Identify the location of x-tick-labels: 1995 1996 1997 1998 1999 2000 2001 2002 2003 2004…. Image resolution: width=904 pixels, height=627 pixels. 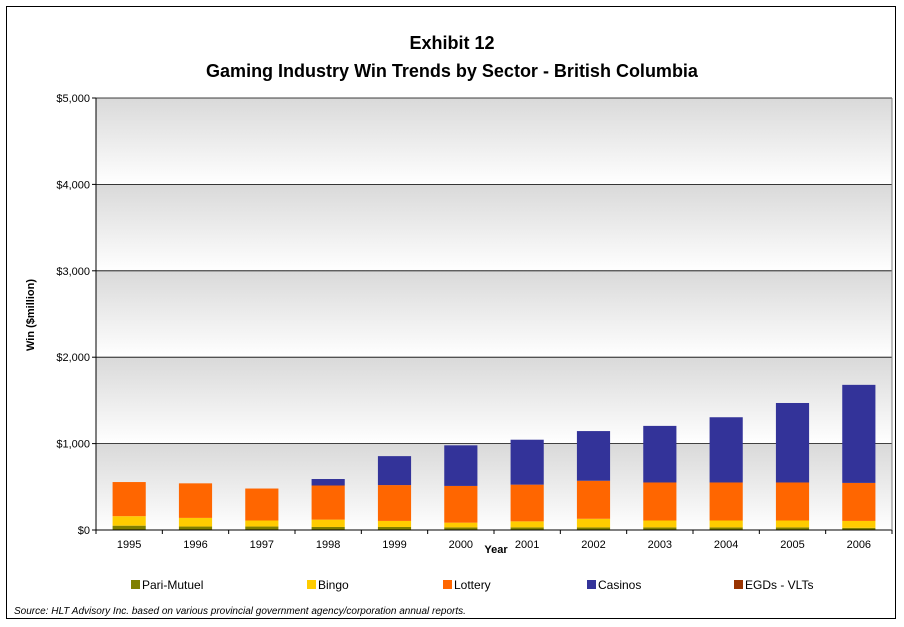
(494, 545).